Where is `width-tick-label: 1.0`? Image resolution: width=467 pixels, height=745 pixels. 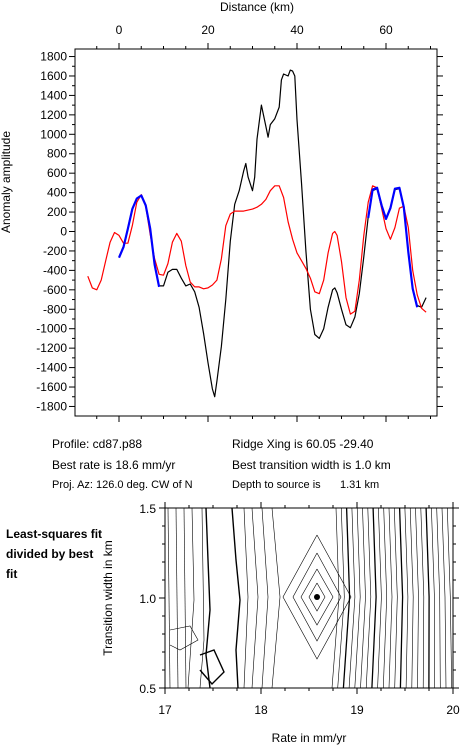 width-tick-label: 1.0 is located at coordinates (147, 599).